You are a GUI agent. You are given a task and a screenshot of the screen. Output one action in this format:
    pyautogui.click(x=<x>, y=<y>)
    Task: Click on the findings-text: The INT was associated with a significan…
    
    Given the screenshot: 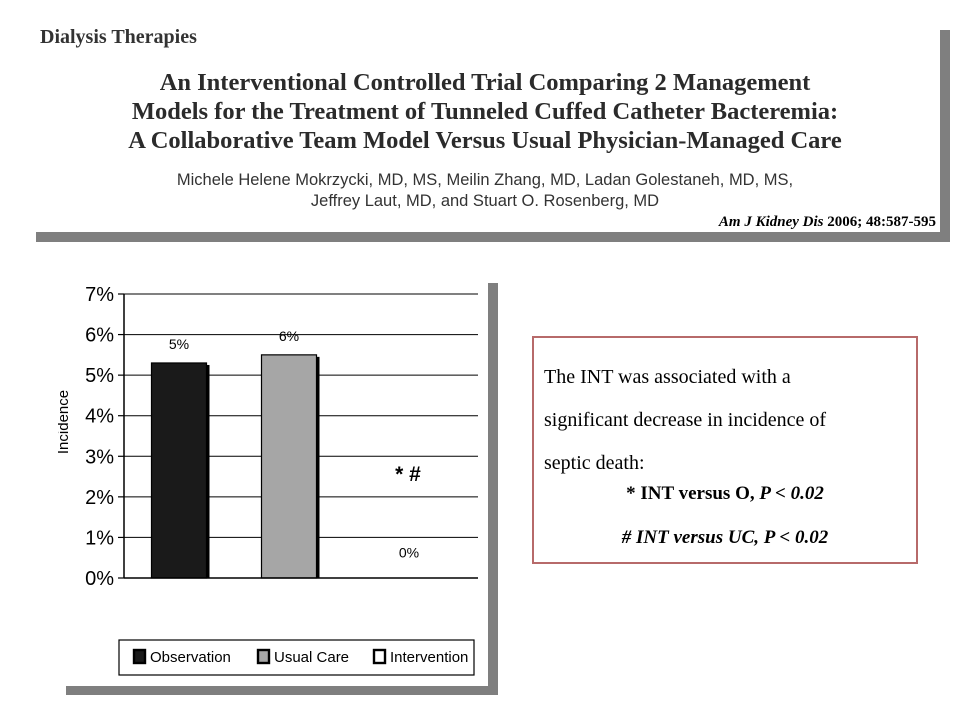 What is the action you would take?
    pyautogui.click(x=724, y=420)
    